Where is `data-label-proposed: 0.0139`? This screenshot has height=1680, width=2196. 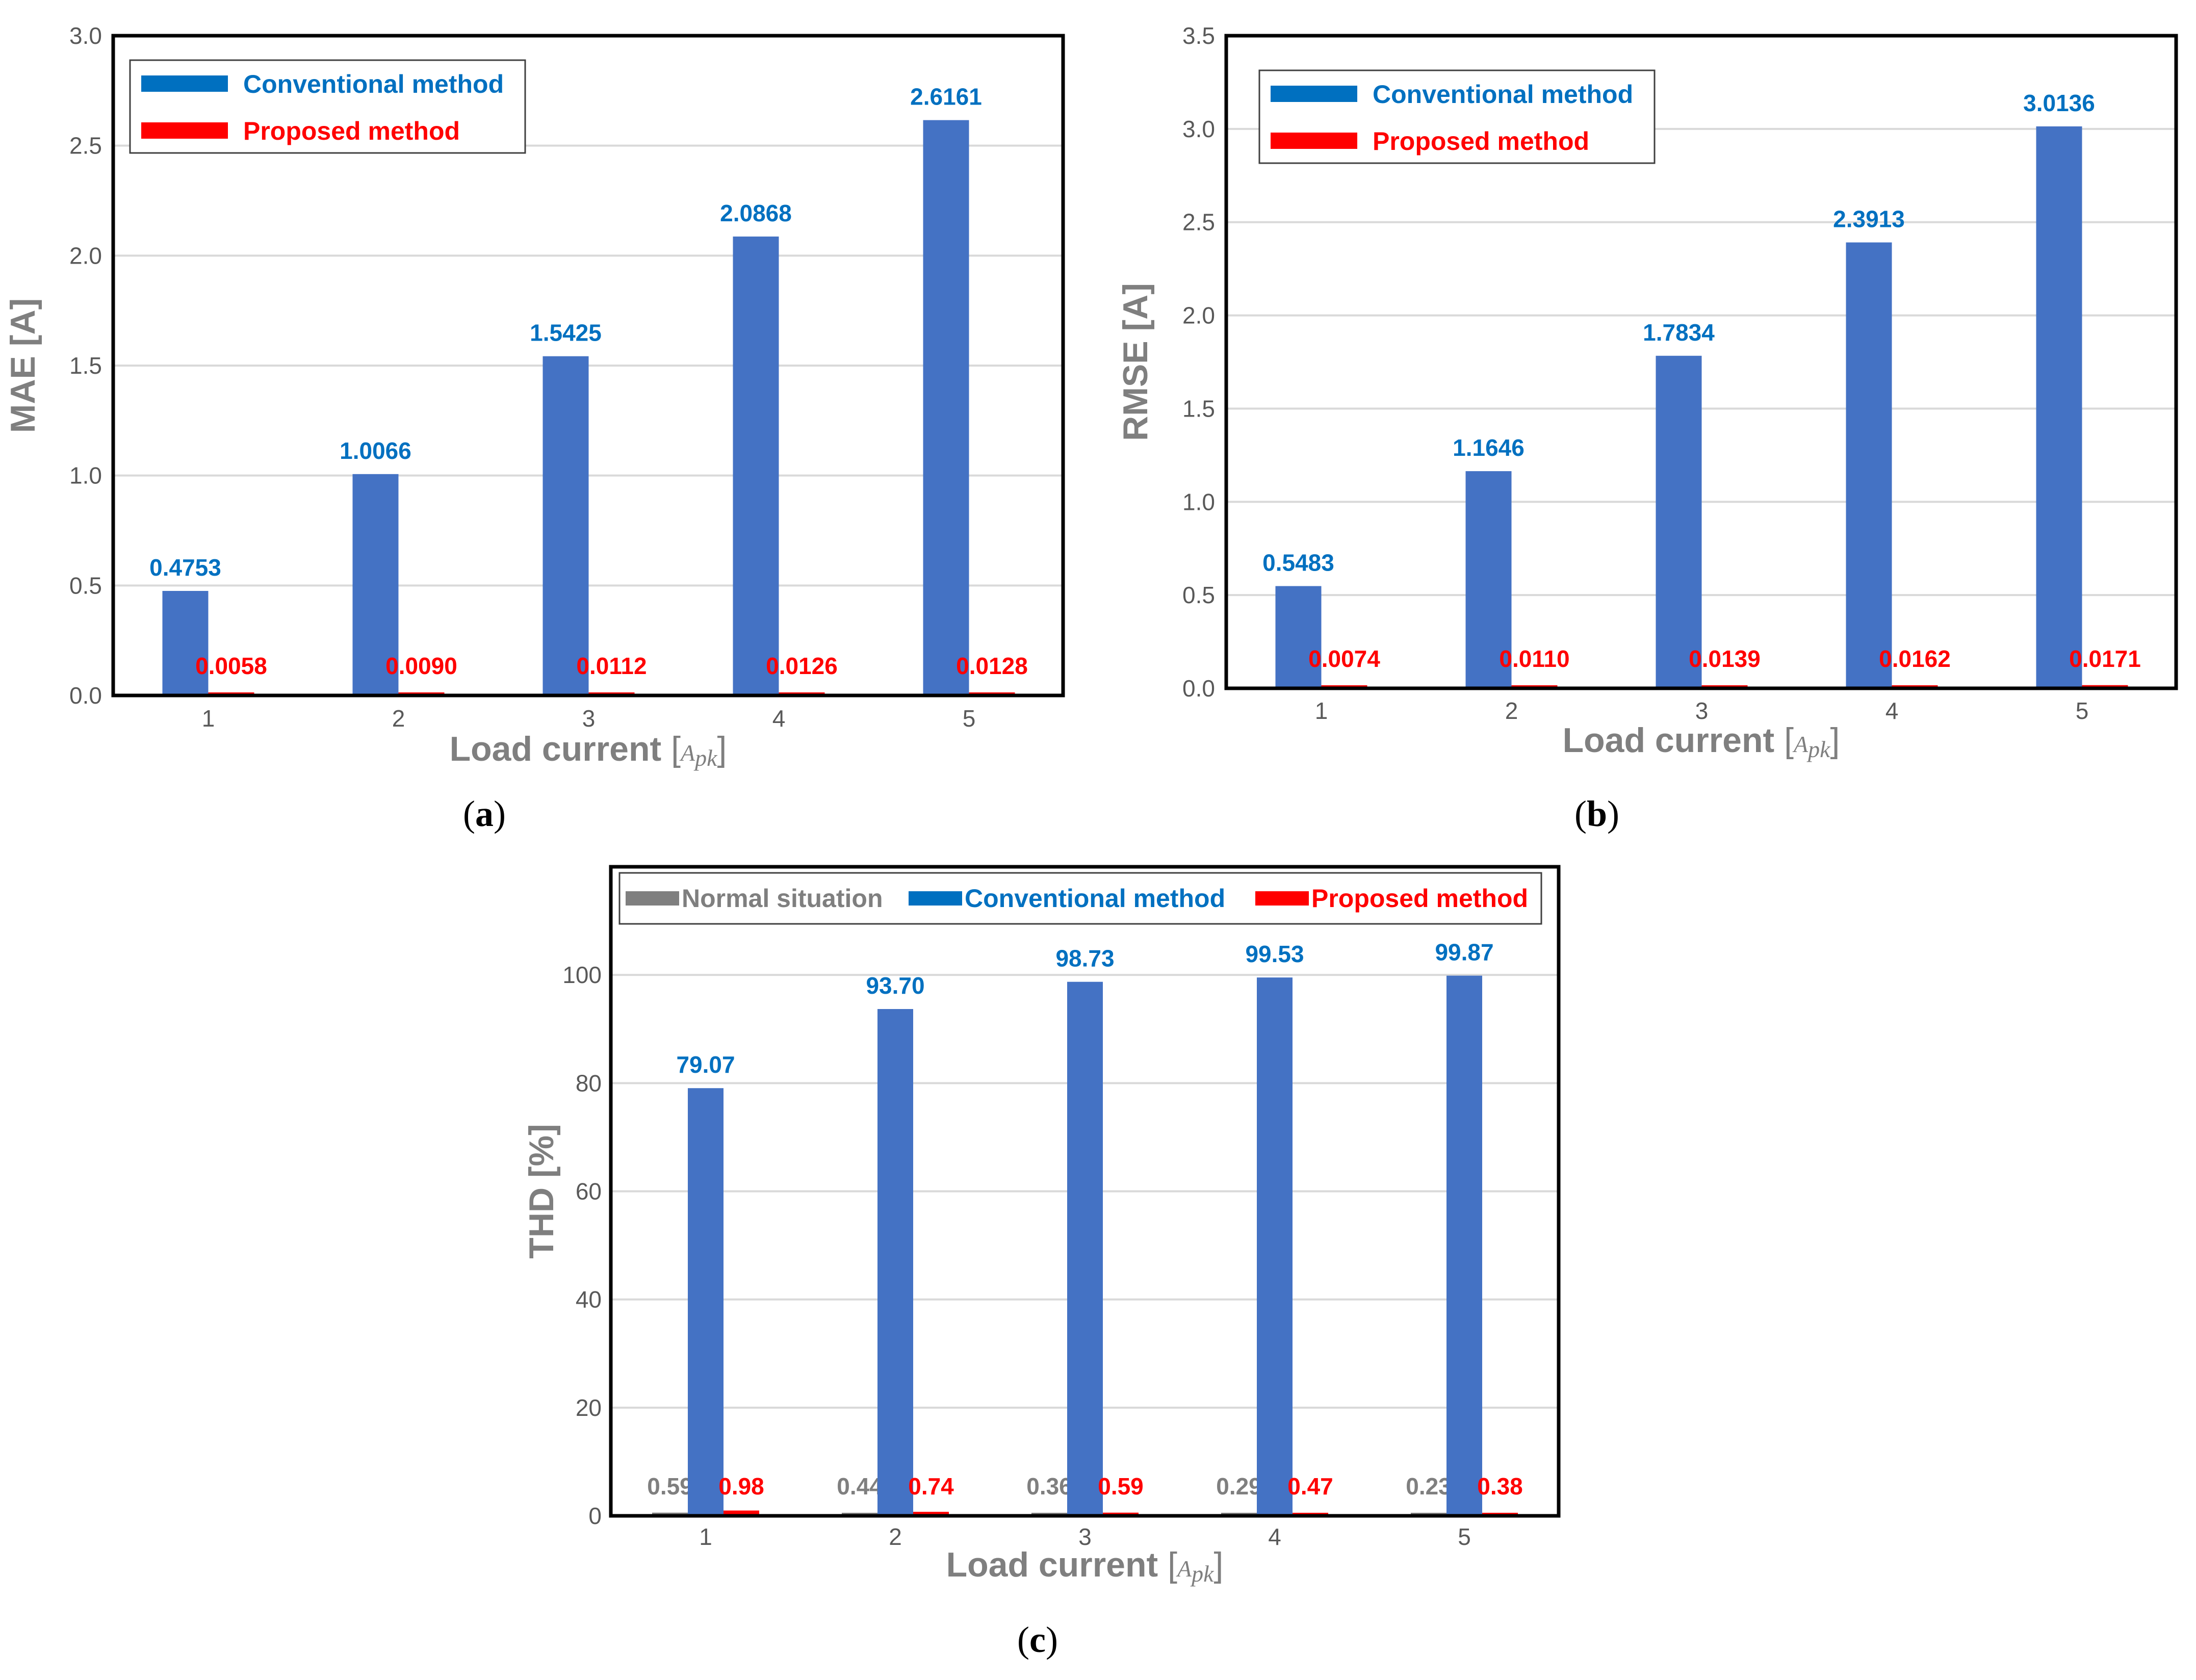
data-label-proposed: 0.0139 is located at coordinates (1725, 658).